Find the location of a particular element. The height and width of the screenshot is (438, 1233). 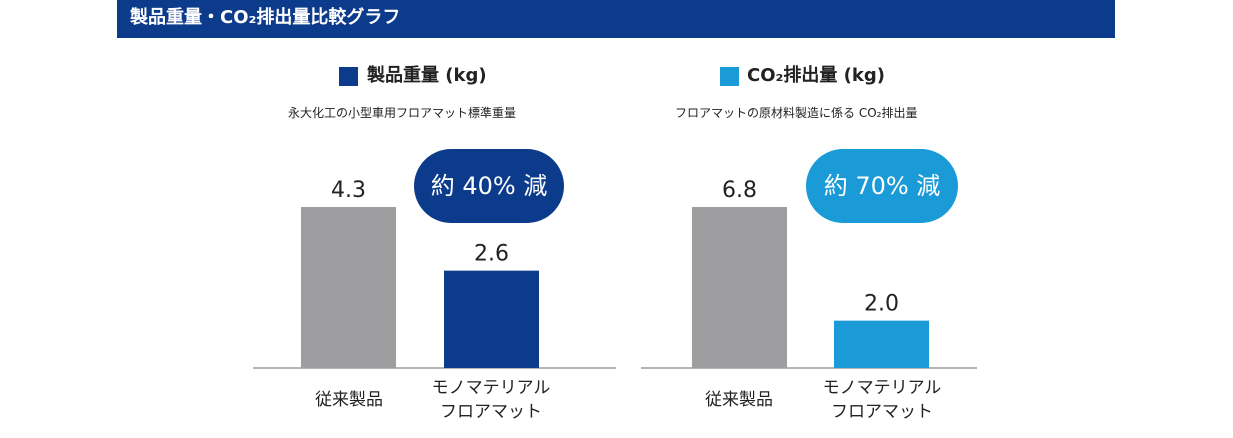

weight-category-label-1-line-1: フロアマット is located at coordinates (491, 412).